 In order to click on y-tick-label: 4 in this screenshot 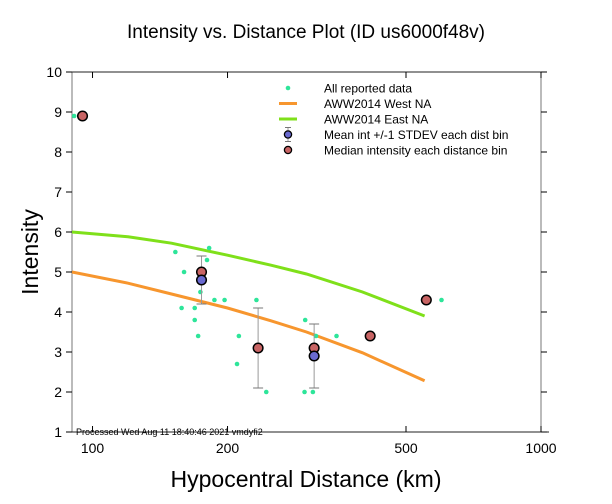, I will do `click(58, 312)`.